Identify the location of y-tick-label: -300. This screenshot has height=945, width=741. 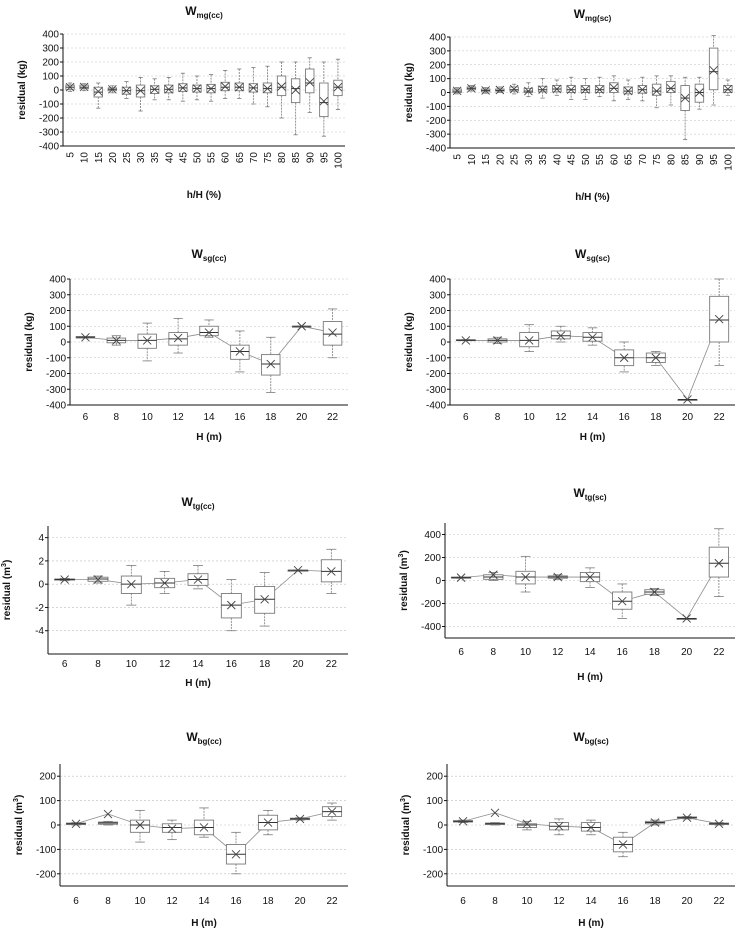
(436, 390).